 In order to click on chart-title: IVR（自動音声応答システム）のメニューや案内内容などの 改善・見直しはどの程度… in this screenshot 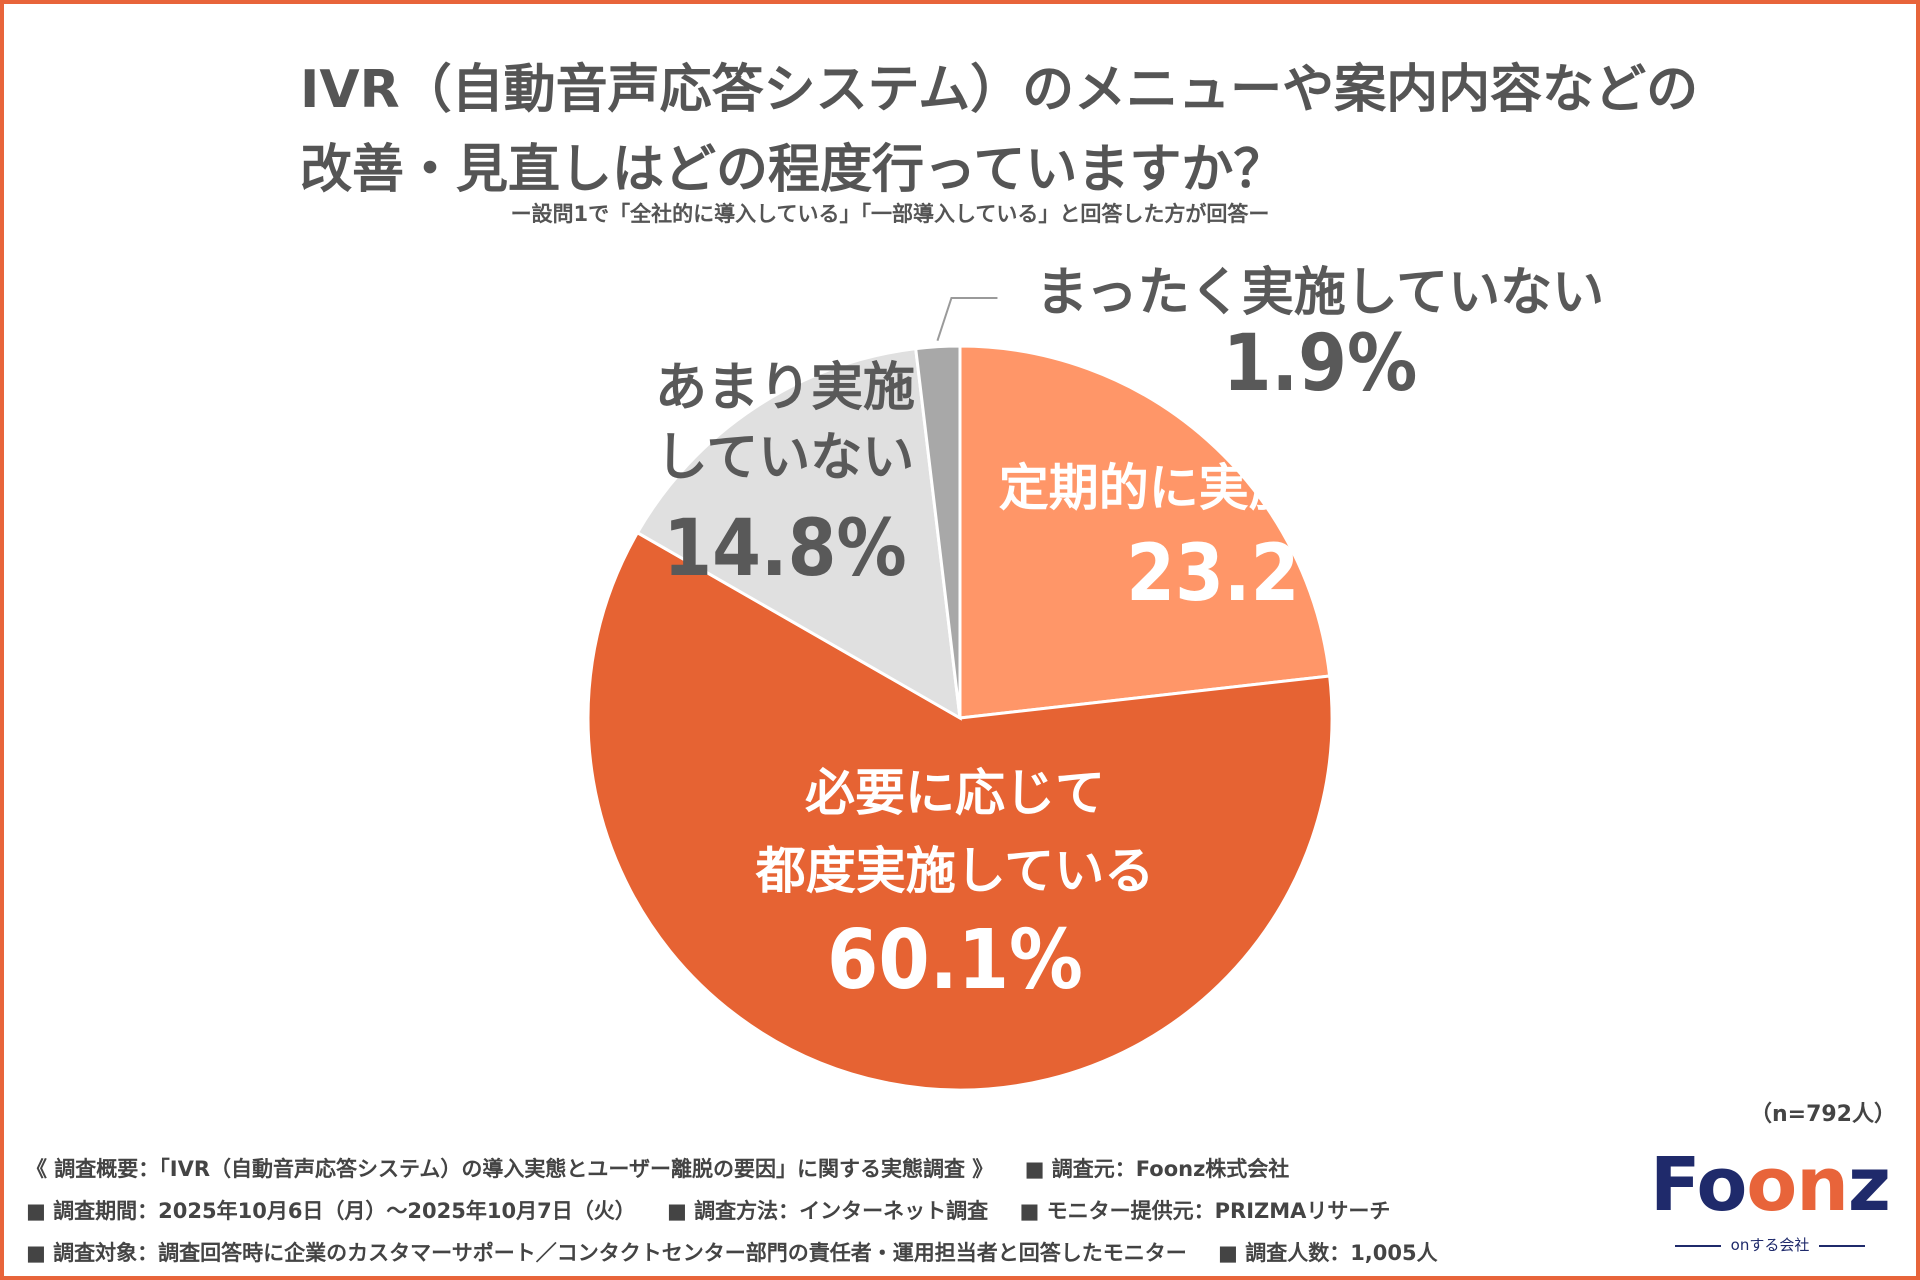, I will do `click(1010, 130)`.